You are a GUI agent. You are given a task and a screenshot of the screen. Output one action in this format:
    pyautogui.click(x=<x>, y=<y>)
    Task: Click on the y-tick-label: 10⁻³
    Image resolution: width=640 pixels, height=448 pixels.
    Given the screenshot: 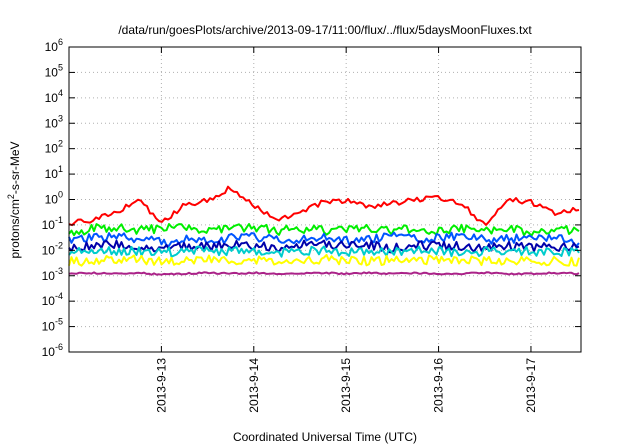 What is the action you would take?
    pyautogui.click(x=52, y=274)
    